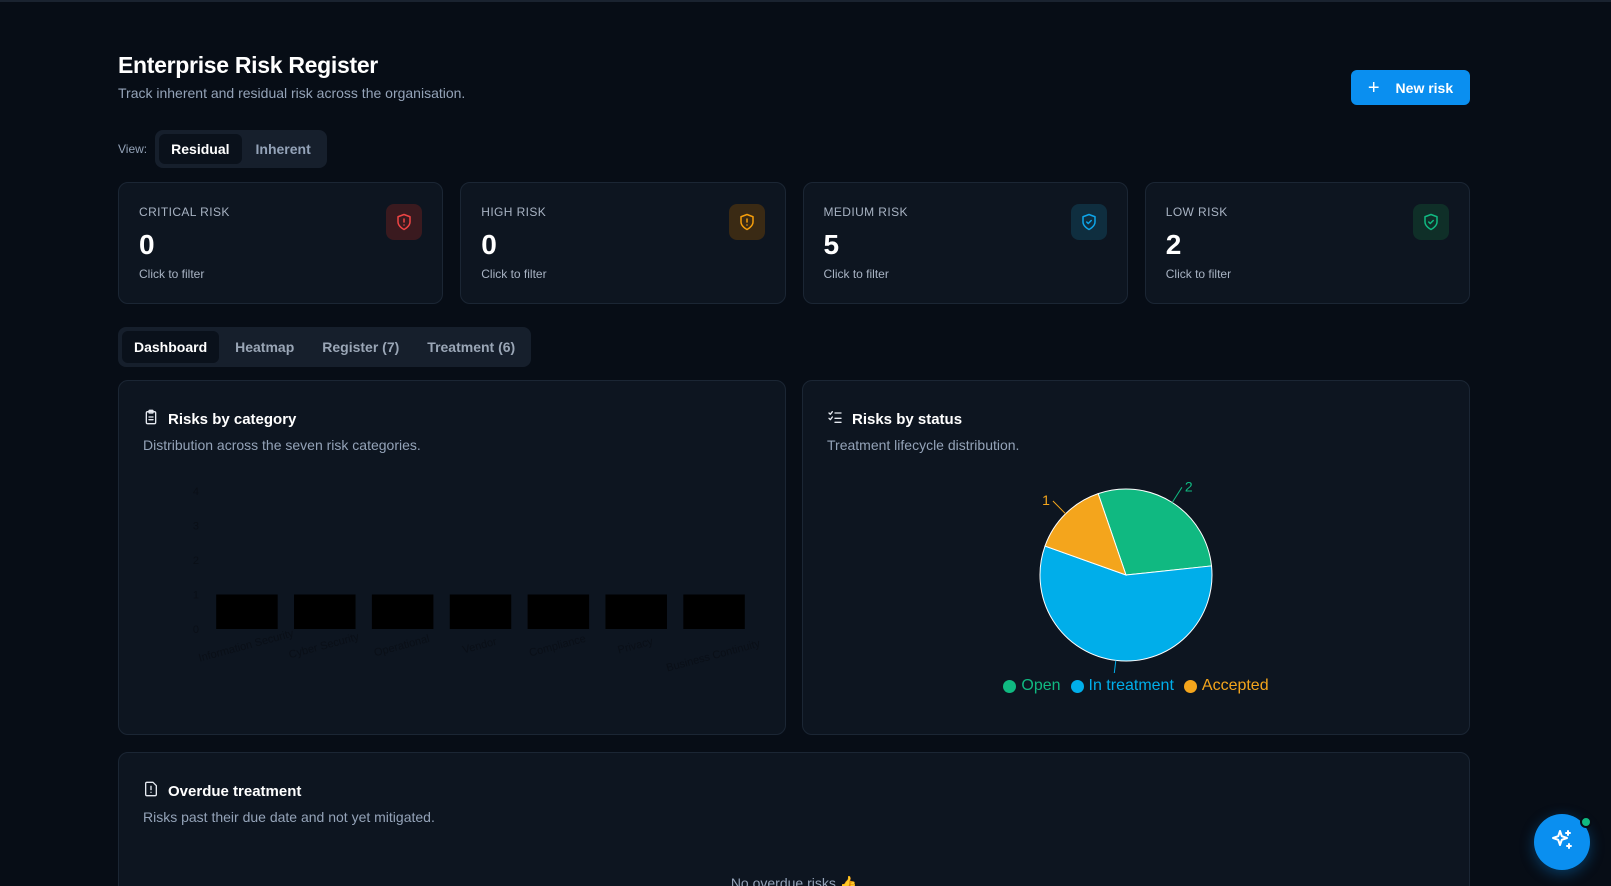  What do you see at coordinates (835, 419) in the screenshot?
I see `list-checks-icon` at bounding box center [835, 419].